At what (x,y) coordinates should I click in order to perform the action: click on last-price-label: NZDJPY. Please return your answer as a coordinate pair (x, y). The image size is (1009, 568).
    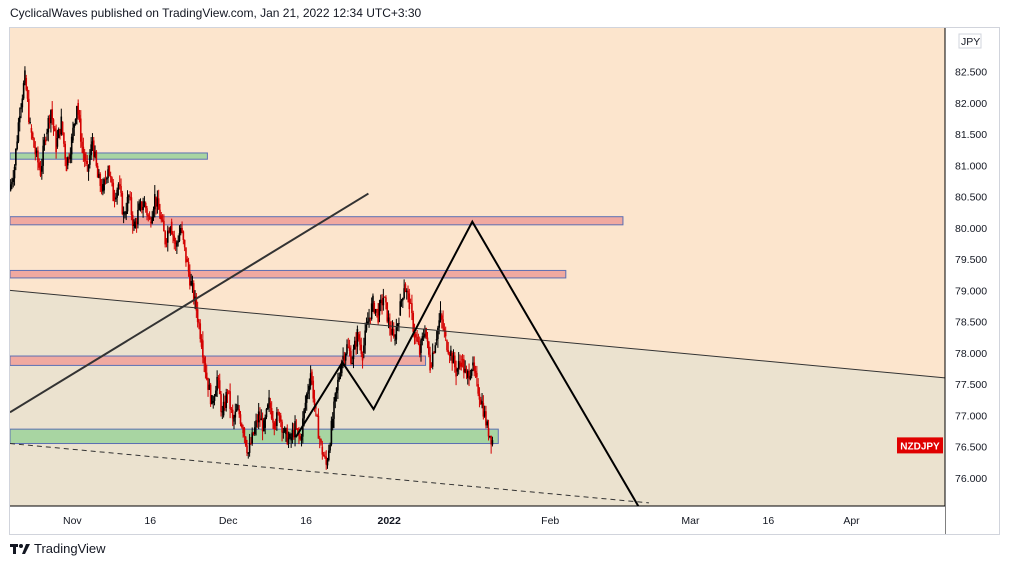
    Looking at the image, I should click on (920, 446).